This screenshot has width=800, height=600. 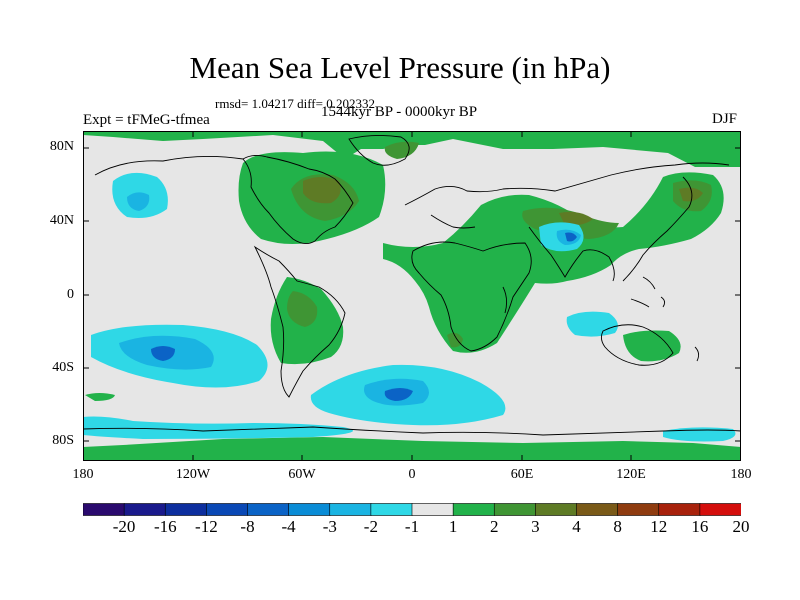 What do you see at coordinates (329, 526) in the screenshot?
I see `colorbar-label-5: -3` at bounding box center [329, 526].